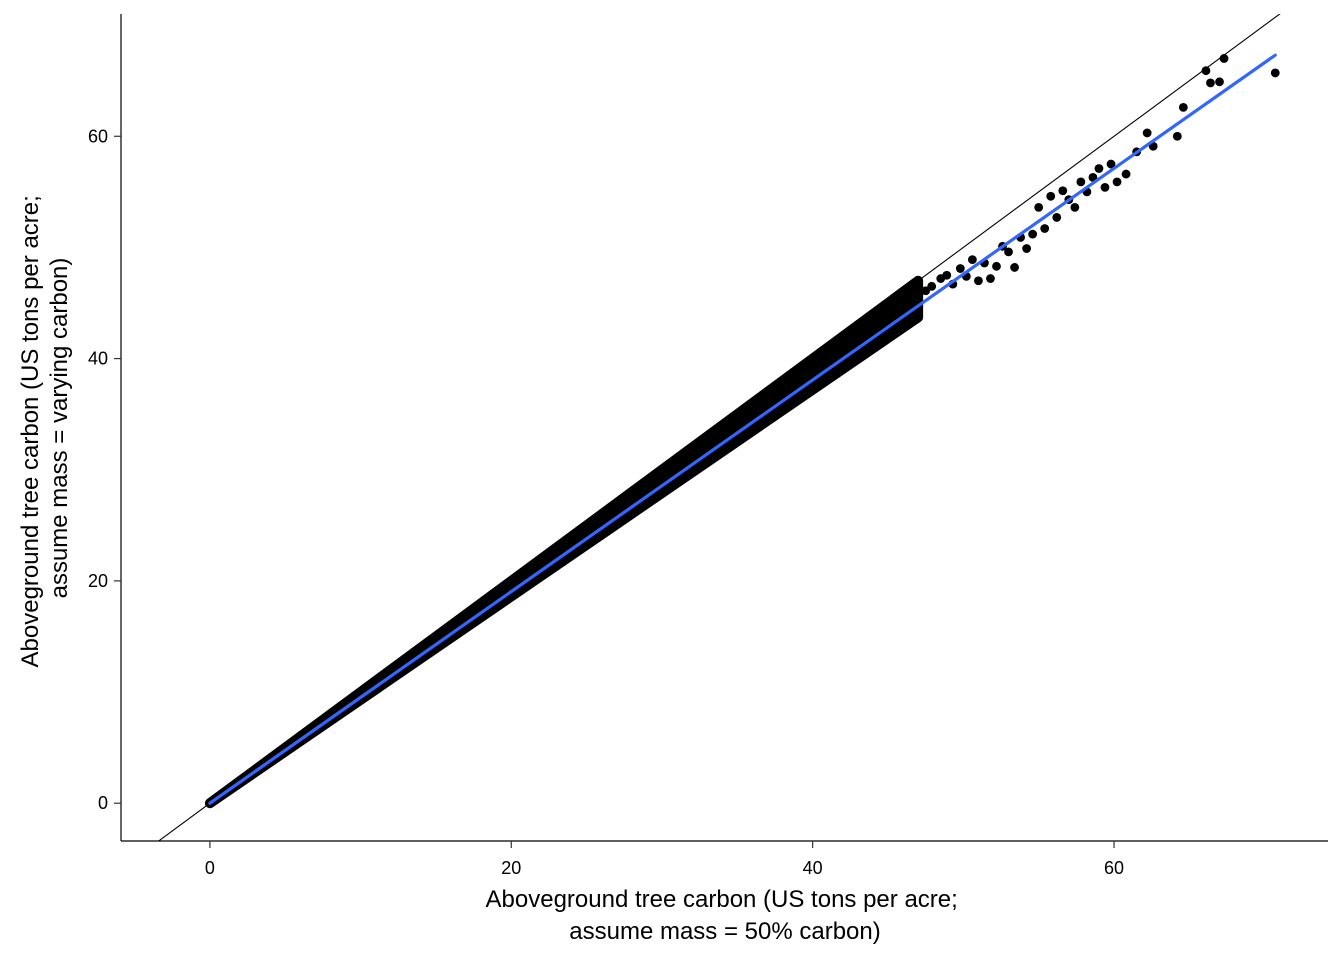 The width and height of the screenshot is (1344, 960). I want to click on y-axis-ticks: 0 20 40 60, so click(104, 469).